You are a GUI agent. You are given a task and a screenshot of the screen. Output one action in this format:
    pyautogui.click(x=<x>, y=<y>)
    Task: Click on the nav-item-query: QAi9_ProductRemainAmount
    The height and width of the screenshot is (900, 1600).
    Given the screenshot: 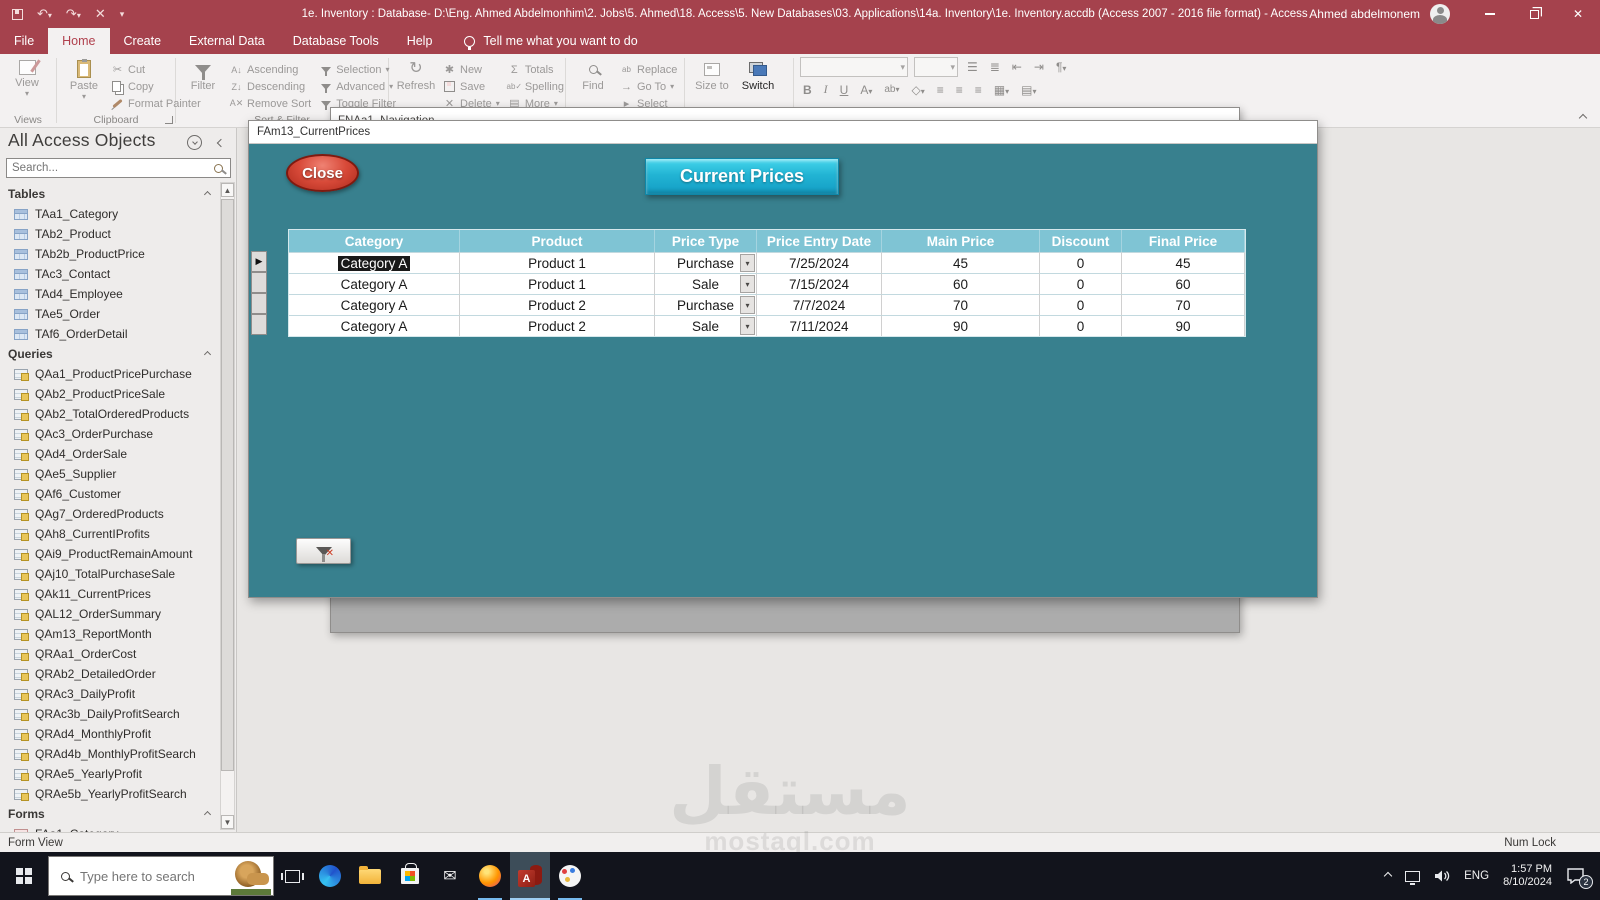 What is the action you would take?
    pyautogui.click(x=110, y=554)
    